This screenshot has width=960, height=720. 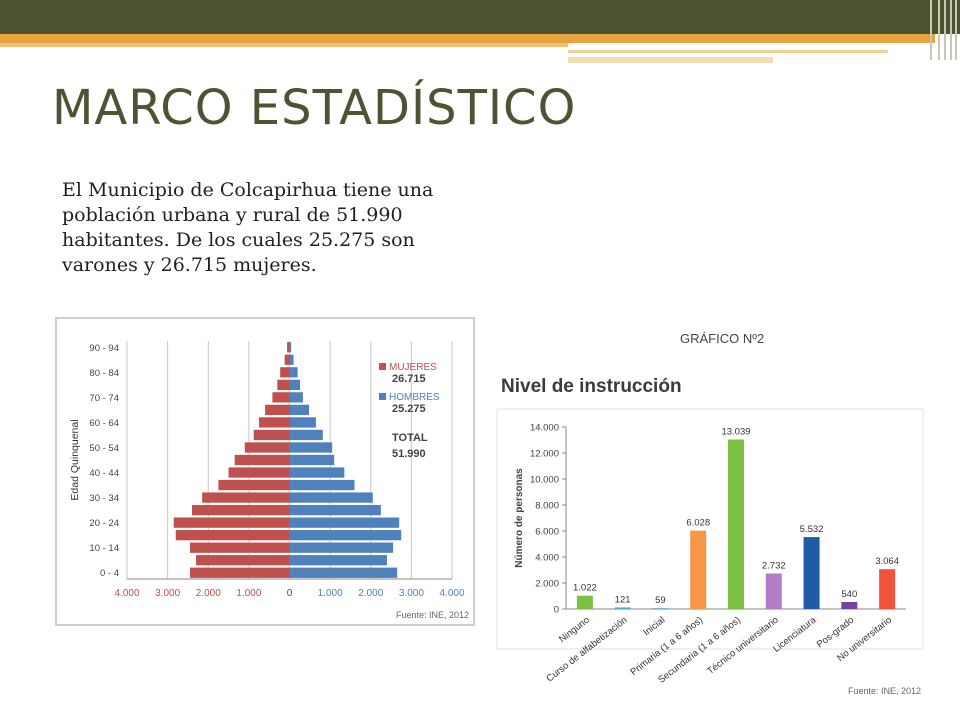 What do you see at coordinates (290, 593) in the screenshot?
I see `x-tick-label: 0` at bounding box center [290, 593].